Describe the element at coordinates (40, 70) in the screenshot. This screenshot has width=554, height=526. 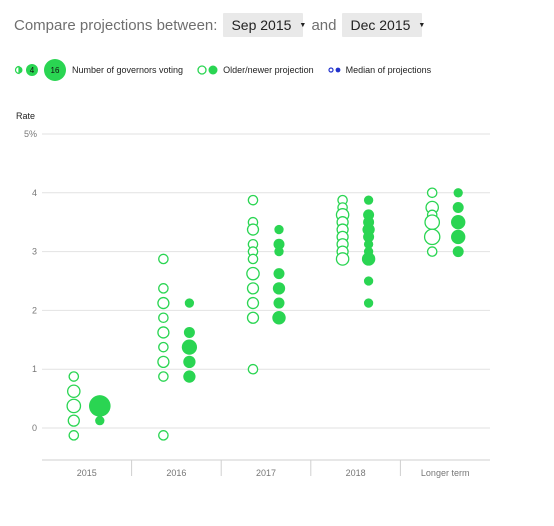
I see `legend-size-bubbles: 4 16` at that location.